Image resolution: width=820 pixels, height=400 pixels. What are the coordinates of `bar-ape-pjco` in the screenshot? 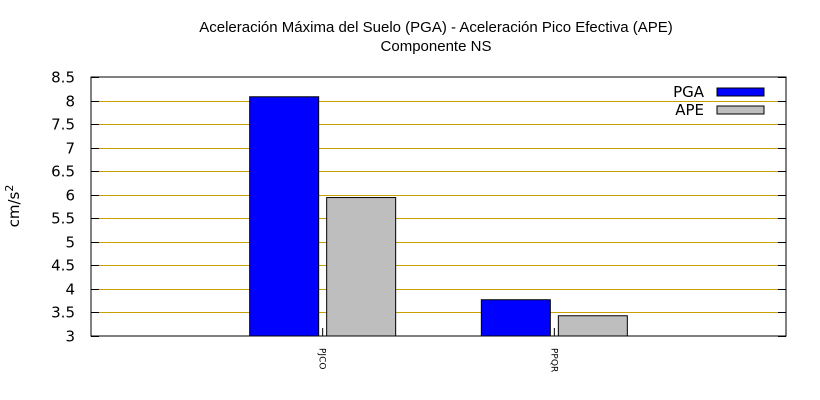 It's located at (361, 267).